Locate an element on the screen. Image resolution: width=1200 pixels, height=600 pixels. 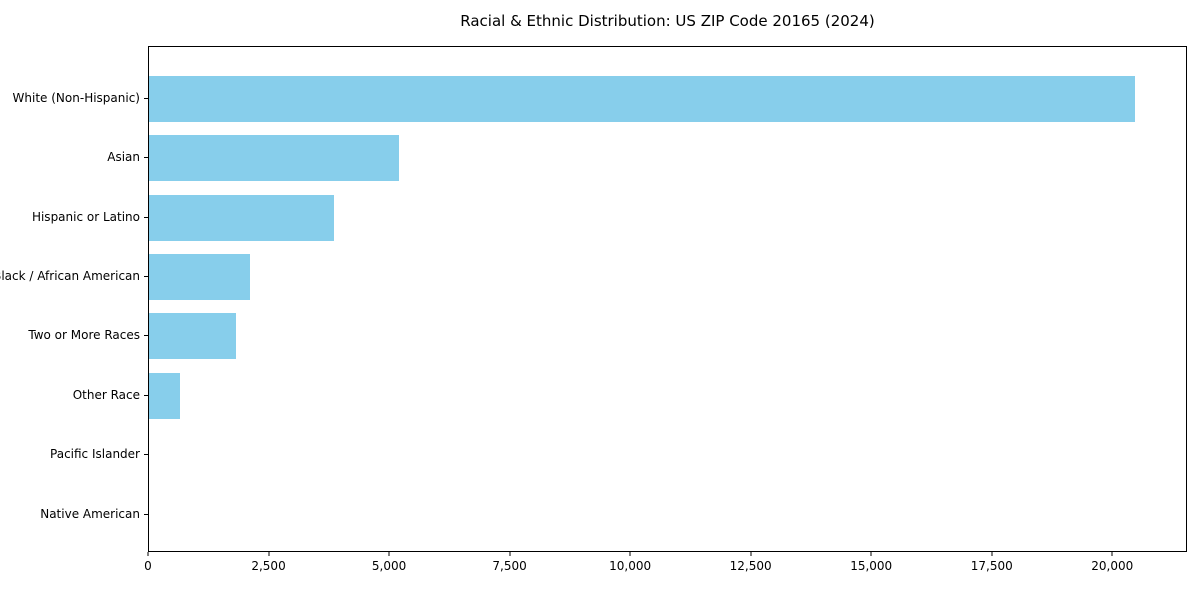
bar-other-race is located at coordinates (164, 395).